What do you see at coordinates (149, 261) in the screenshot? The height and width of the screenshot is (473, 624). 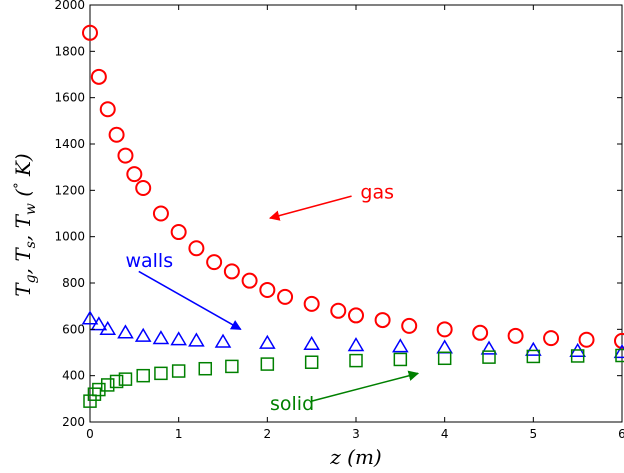 I see `walls-annotation: walls` at bounding box center [149, 261].